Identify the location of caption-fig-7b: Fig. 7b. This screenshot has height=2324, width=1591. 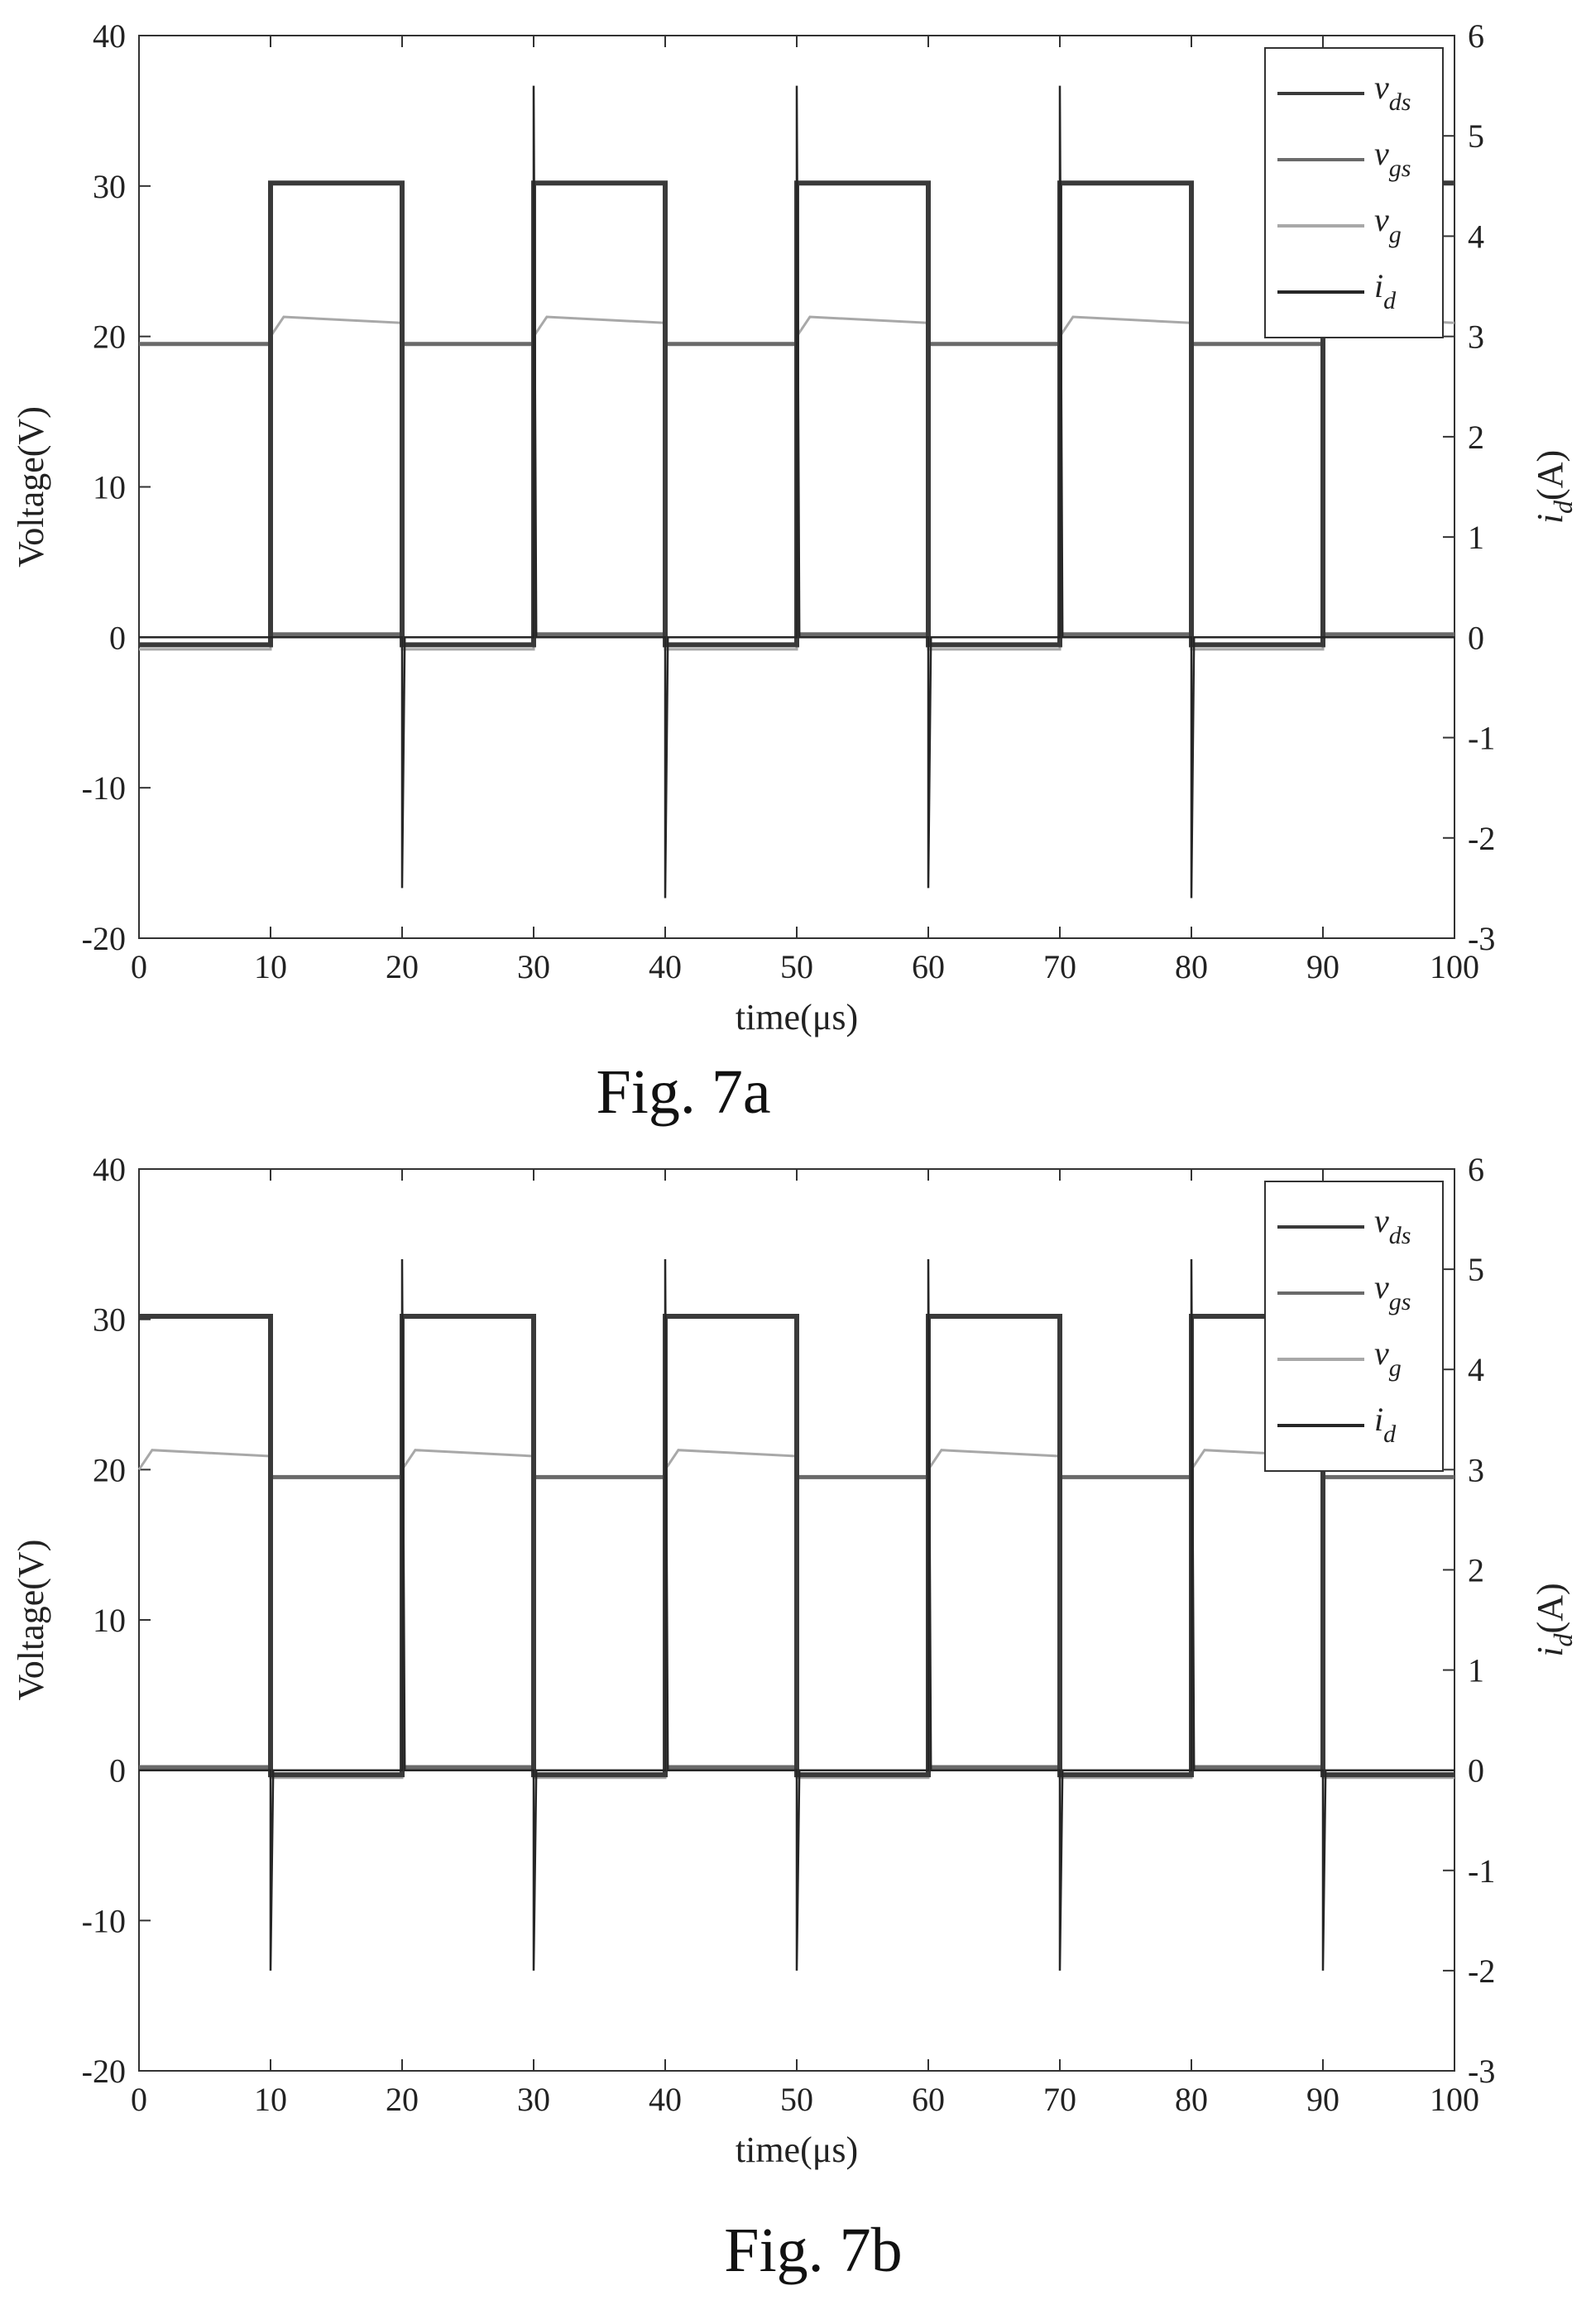
(813, 2250).